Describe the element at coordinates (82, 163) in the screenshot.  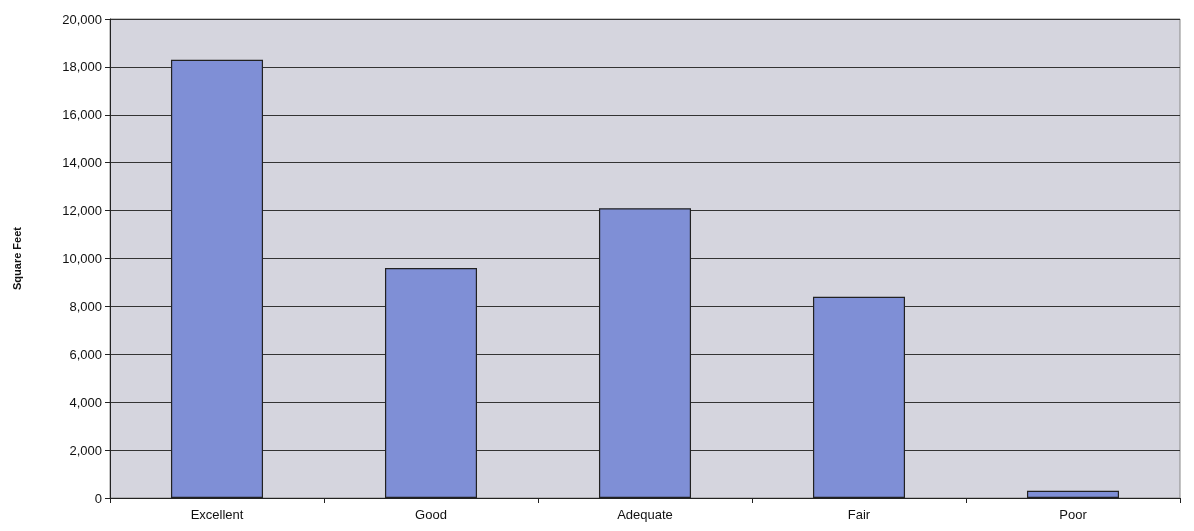
I see `y-tick-label: 14,000` at that location.